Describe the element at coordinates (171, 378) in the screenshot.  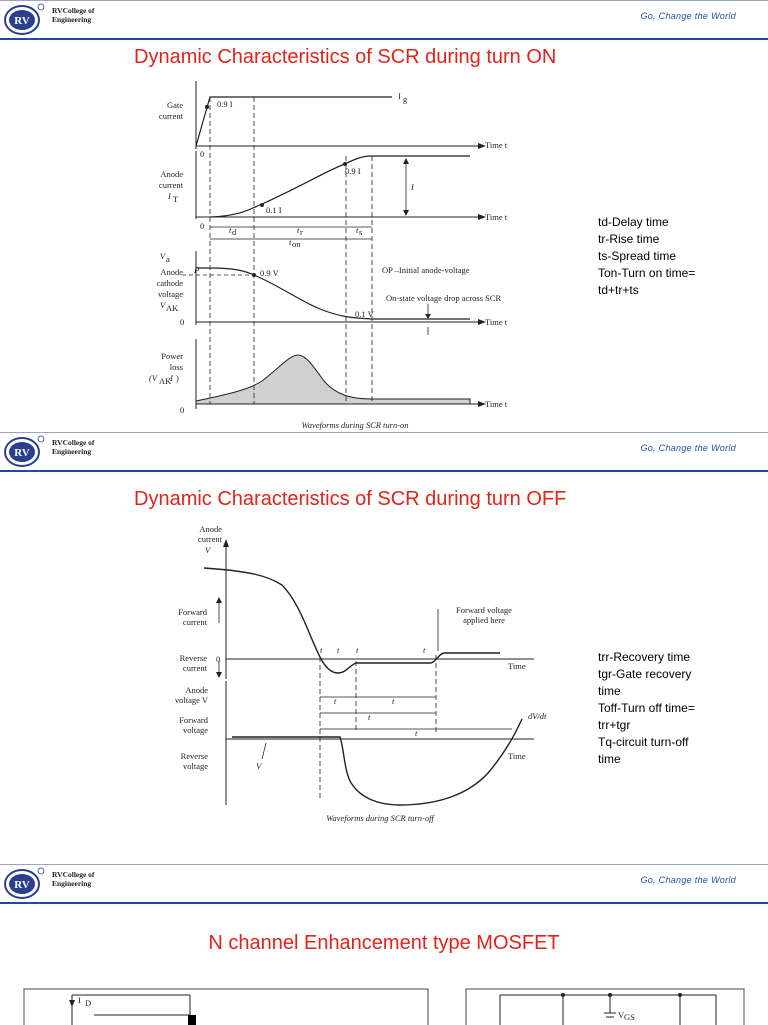
I see `svg-text: ·I` at that location.